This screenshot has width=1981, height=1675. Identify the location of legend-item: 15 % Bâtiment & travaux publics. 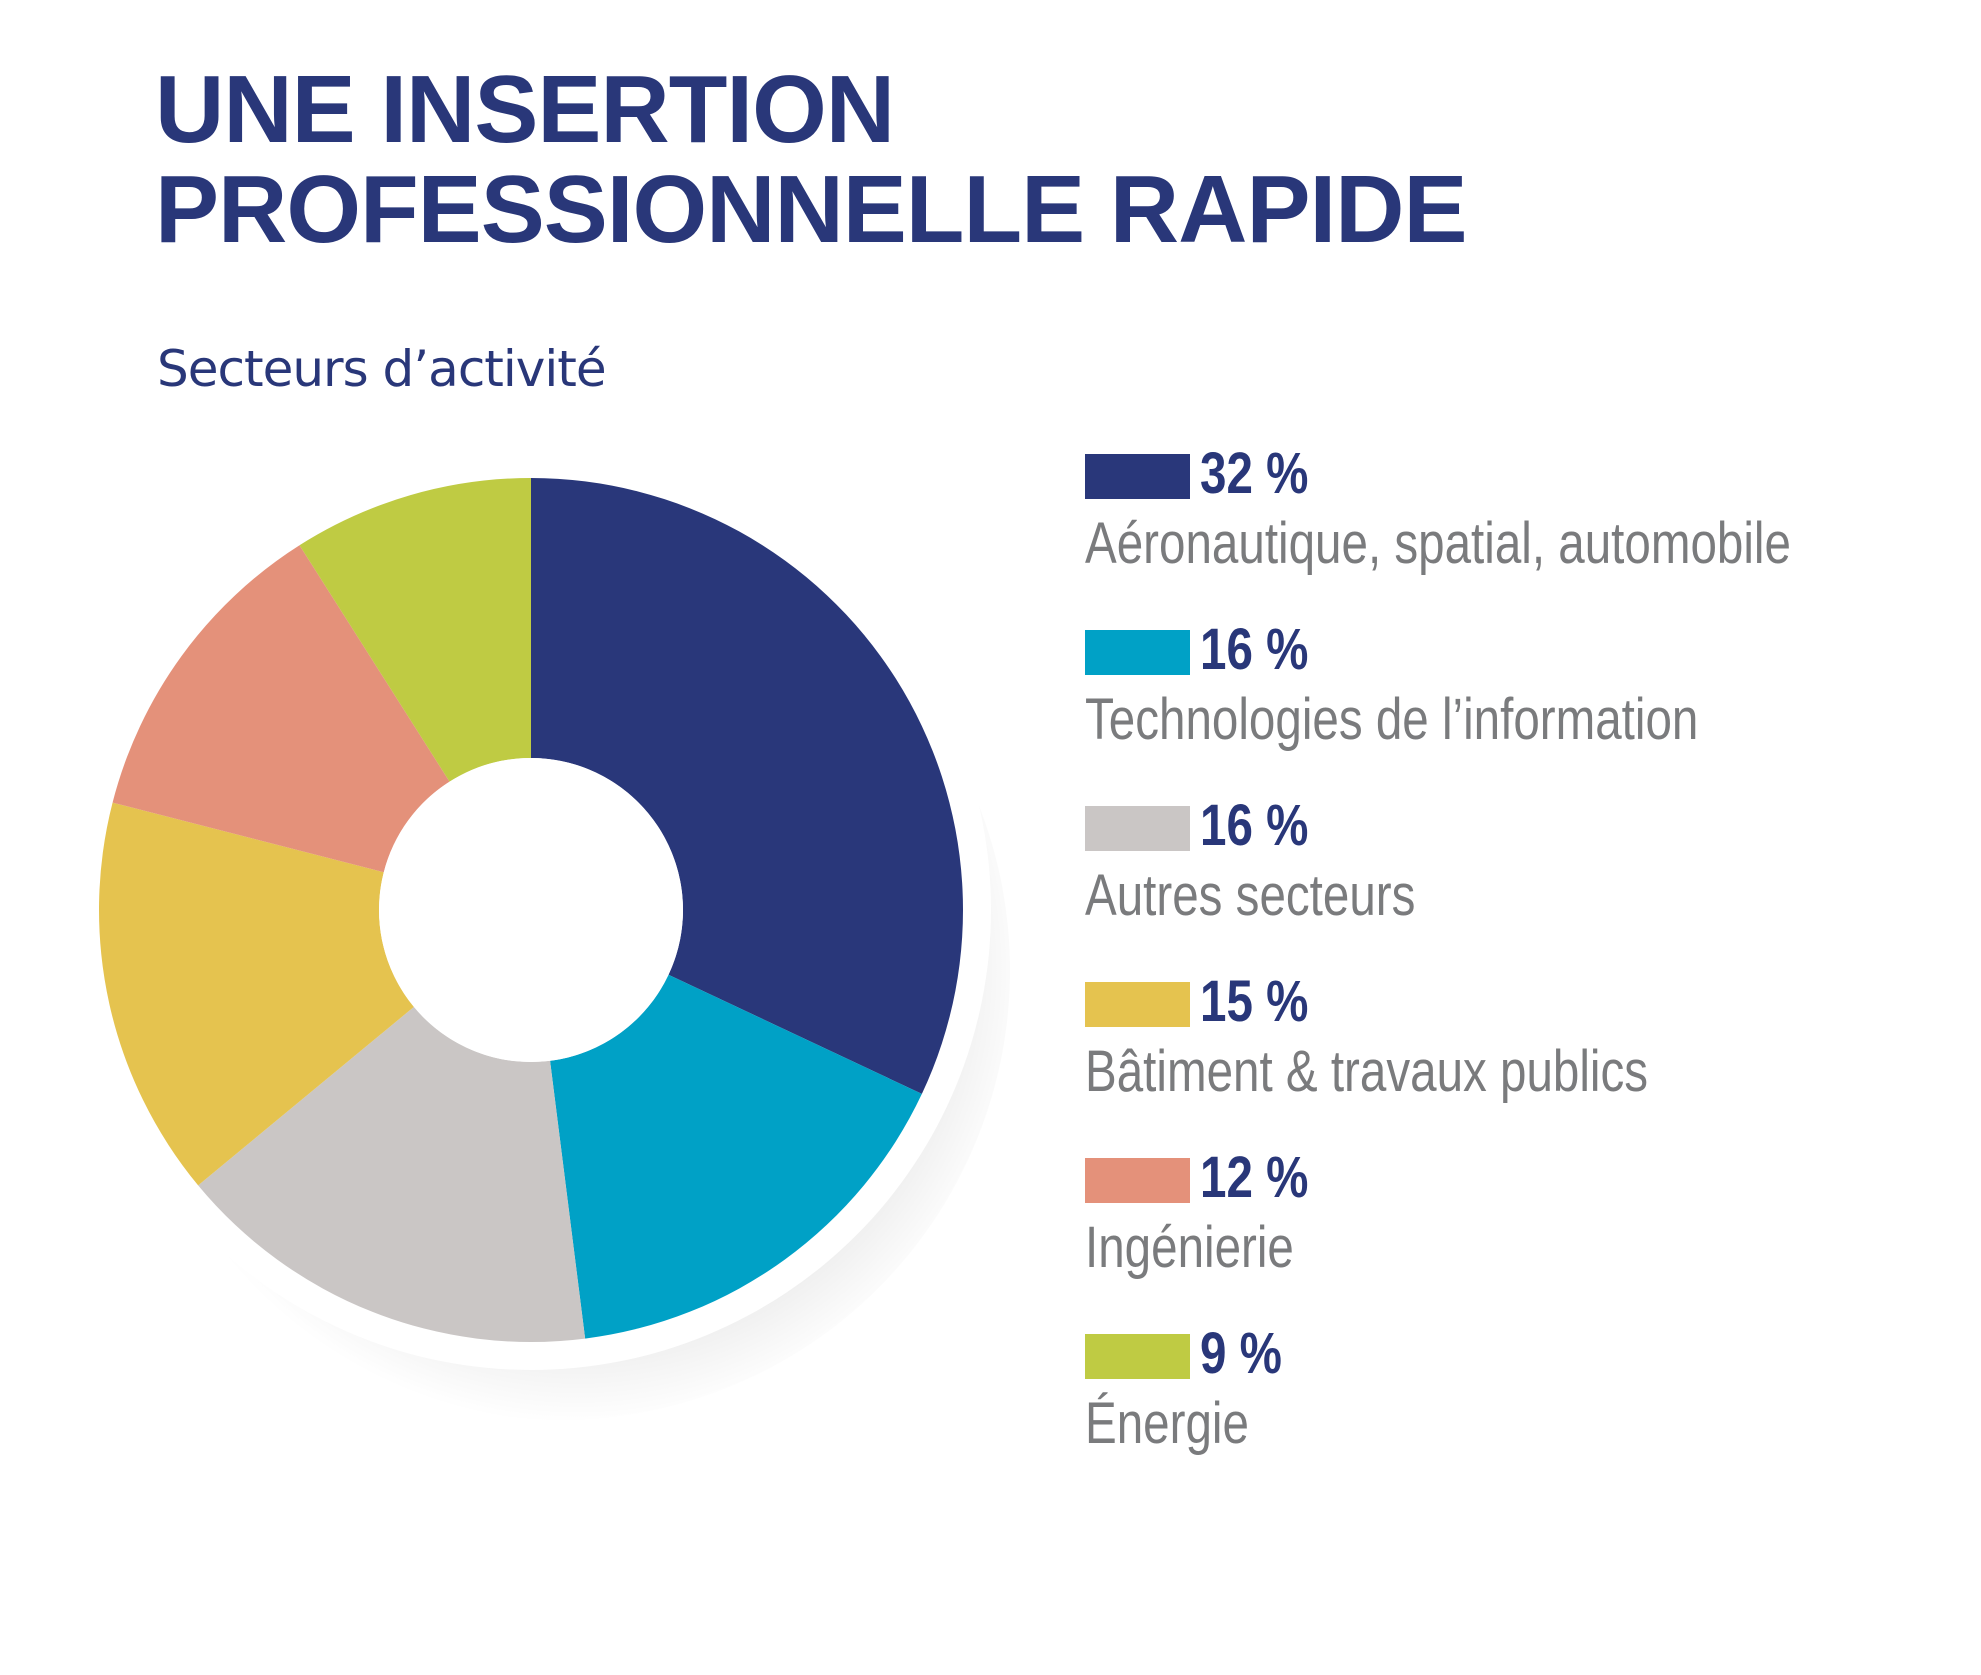
(1525, 1061).